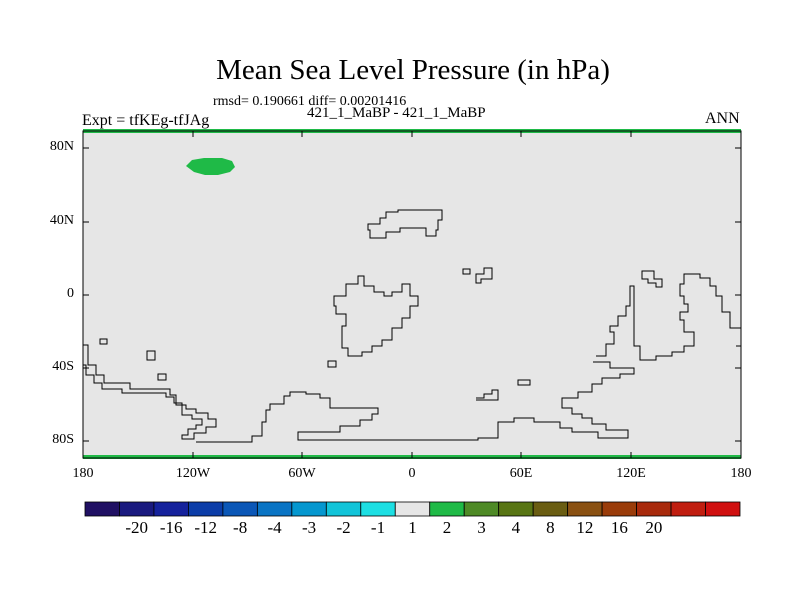 Image resolution: width=800 pixels, height=600 pixels. Describe the element at coordinates (302, 473) in the screenshot. I see `lon-label: 60W` at that location.